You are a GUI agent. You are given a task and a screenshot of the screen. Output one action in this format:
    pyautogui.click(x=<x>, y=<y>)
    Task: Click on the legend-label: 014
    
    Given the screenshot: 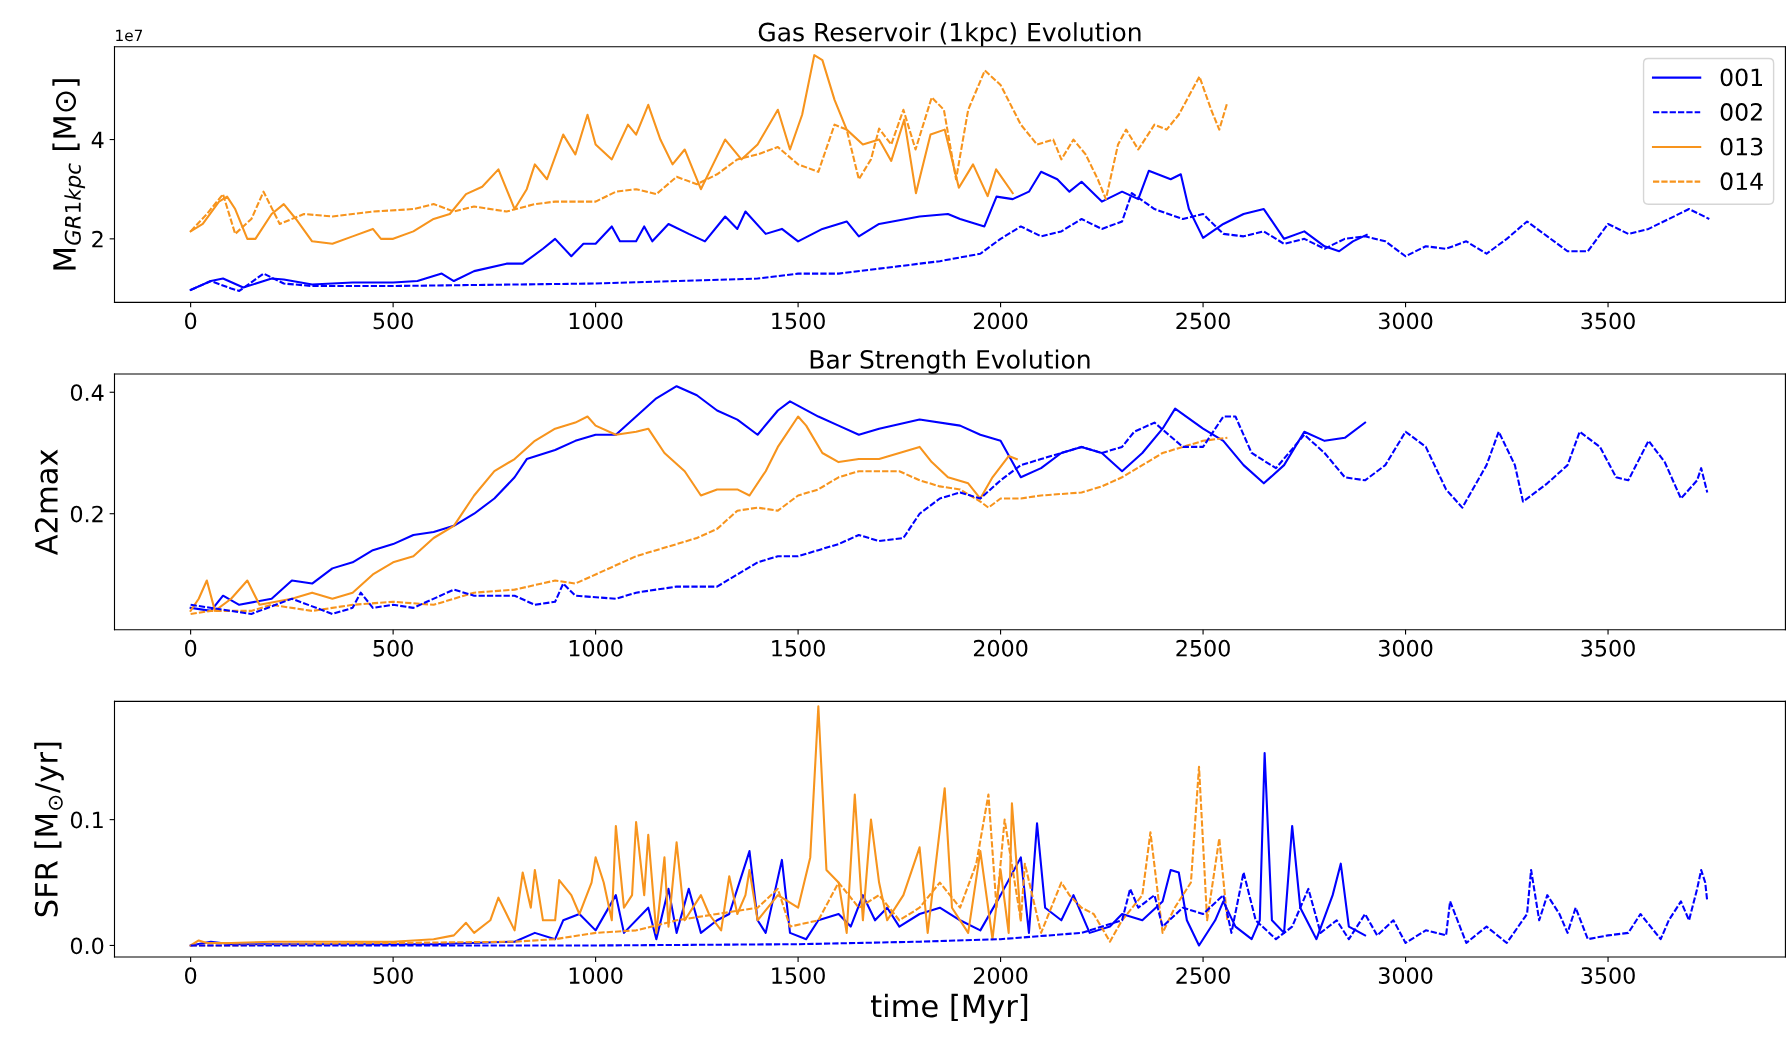 What is the action you would take?
    pyautogui.click(x=1741, y=181)
    